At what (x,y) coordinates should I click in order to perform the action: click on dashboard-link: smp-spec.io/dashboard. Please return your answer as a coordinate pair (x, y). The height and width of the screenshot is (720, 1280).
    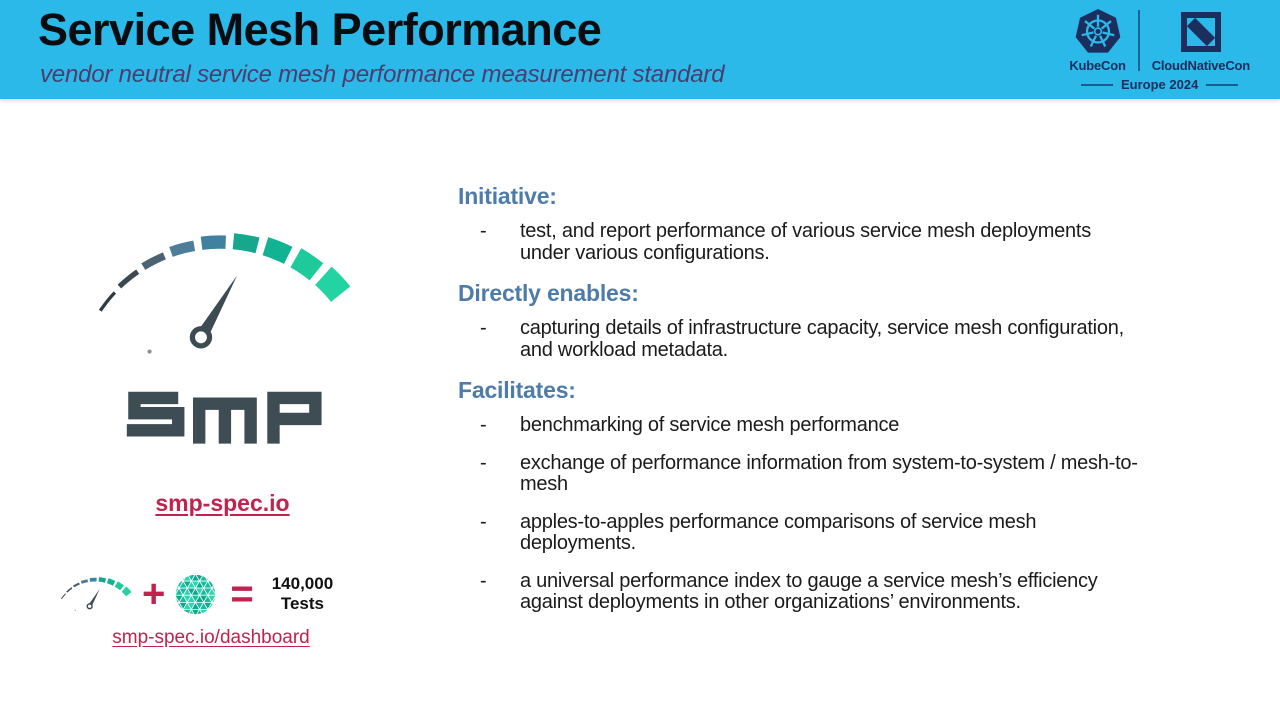
    Looking at the image, I should click on (211, 637).